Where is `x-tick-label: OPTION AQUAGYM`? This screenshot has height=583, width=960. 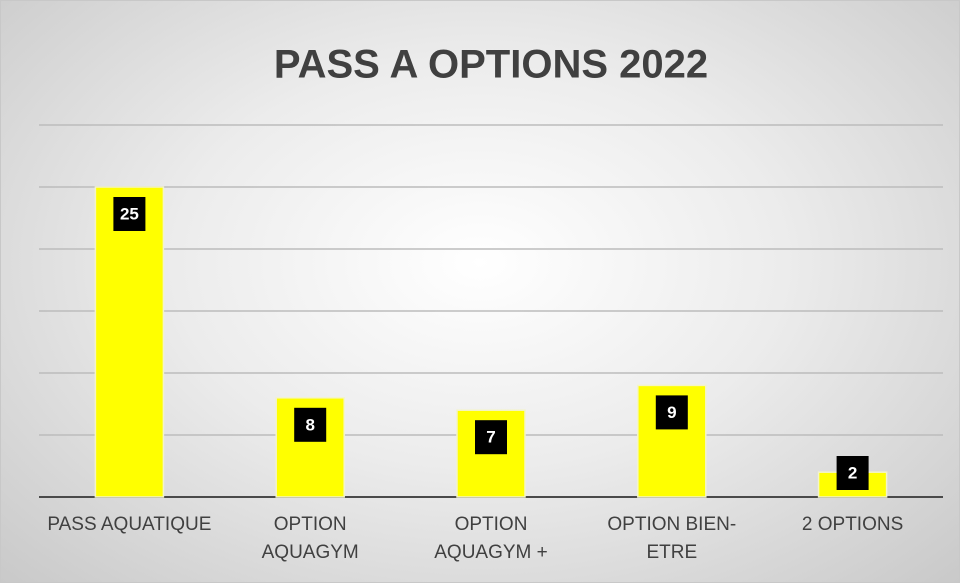
x-tick-label: OPTION AQUAGYM is located at coordinates (310, 538).